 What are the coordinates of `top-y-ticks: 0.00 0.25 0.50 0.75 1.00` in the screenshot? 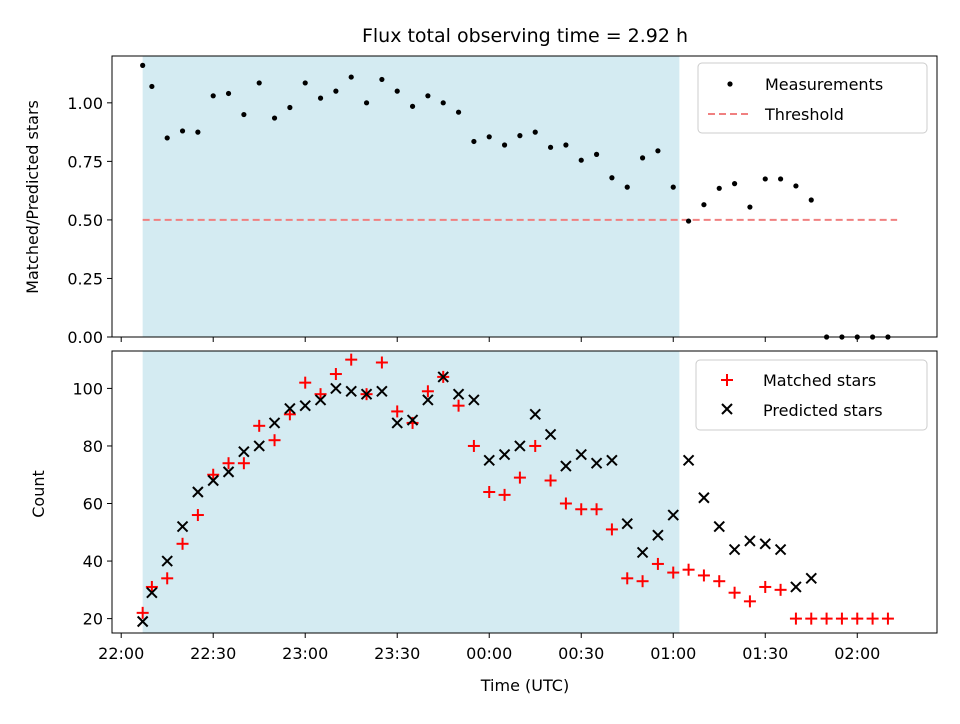 It's located at (89, 220).